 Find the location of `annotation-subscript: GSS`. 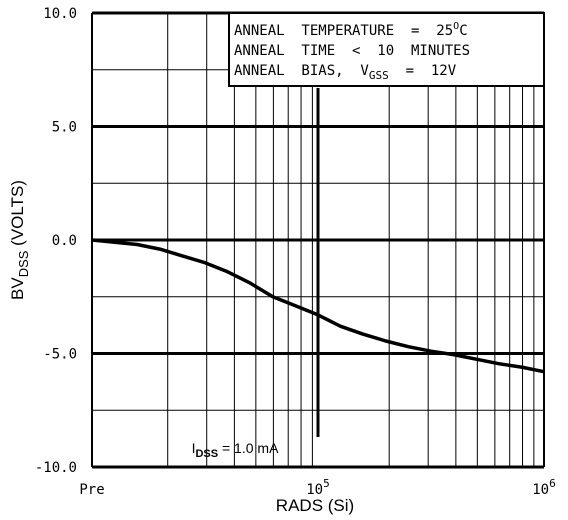

annotation-subscript: GSS is located at coordinates (379, 75).